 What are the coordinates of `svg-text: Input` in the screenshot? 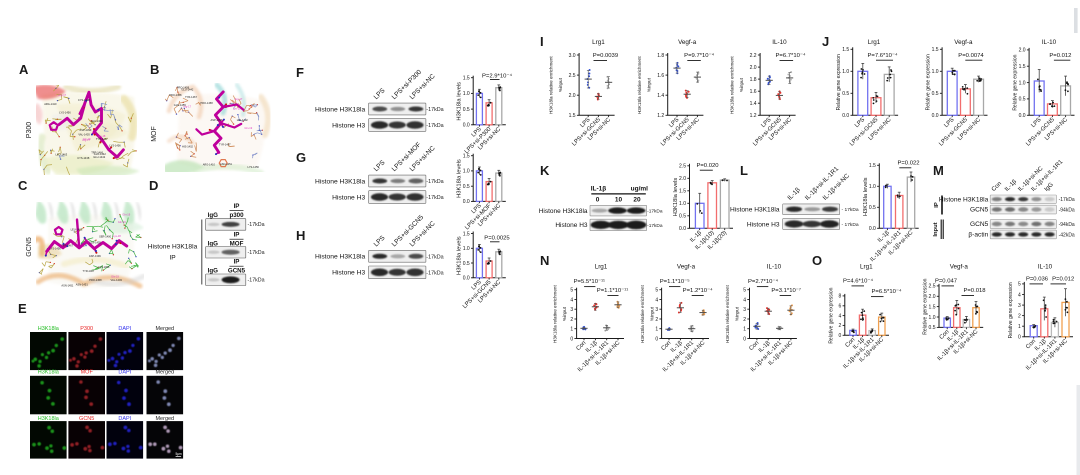 It's located at (936, 229).